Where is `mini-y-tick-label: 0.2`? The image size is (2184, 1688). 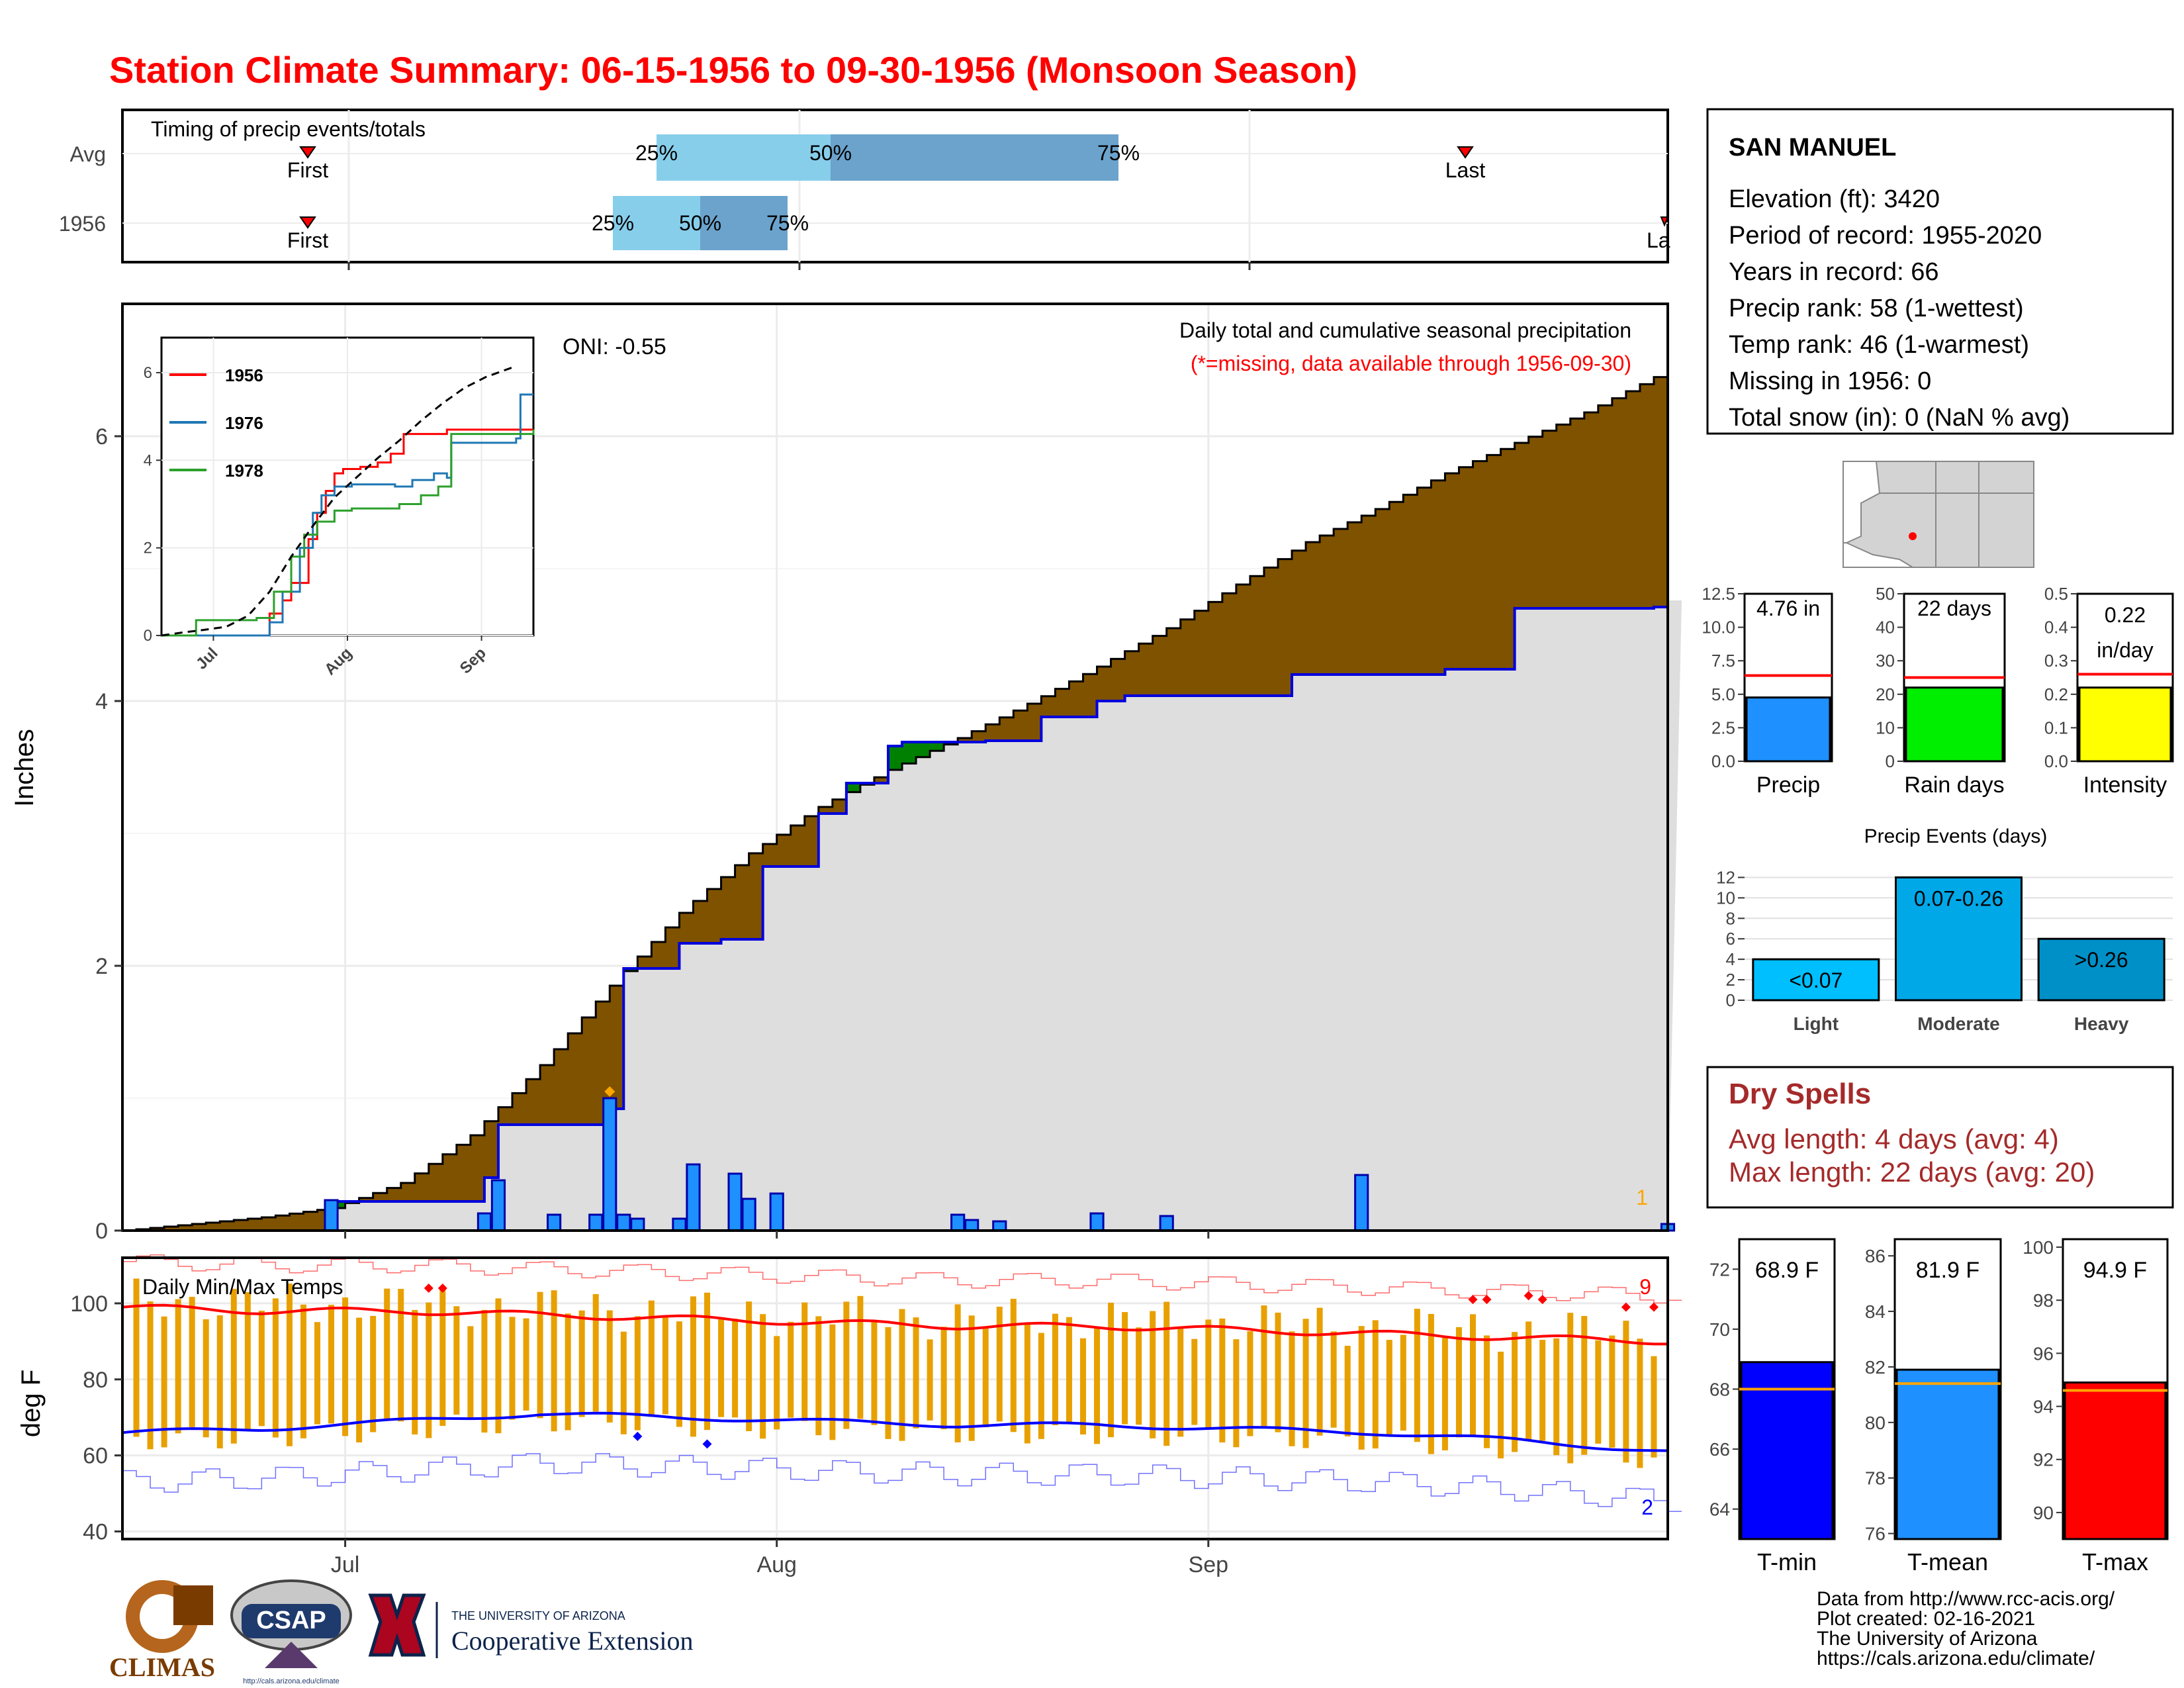
mini-y-tick-label: 0.2 is located at coordinates (2056, 694).